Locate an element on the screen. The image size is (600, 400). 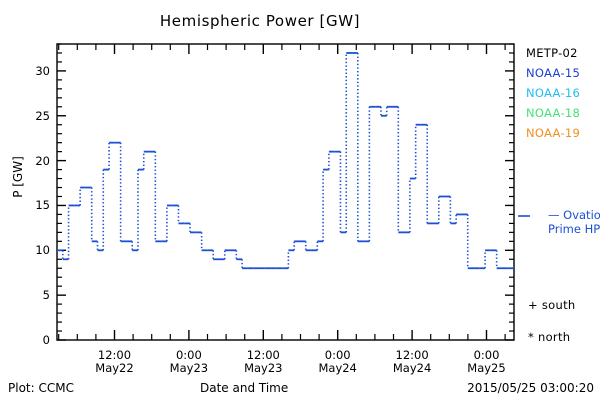
plot-credit: Plot: CCMC is located at coordinates (41, 388).